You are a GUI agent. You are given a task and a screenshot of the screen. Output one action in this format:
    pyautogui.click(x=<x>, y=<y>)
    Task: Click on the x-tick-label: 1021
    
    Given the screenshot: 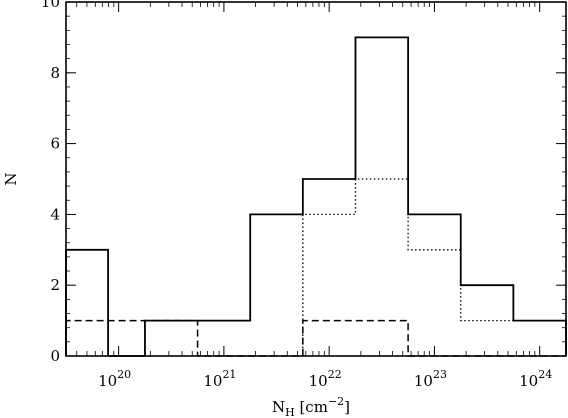 What is the action you would take?
    pyautogui.click(x=219, y=379)
    